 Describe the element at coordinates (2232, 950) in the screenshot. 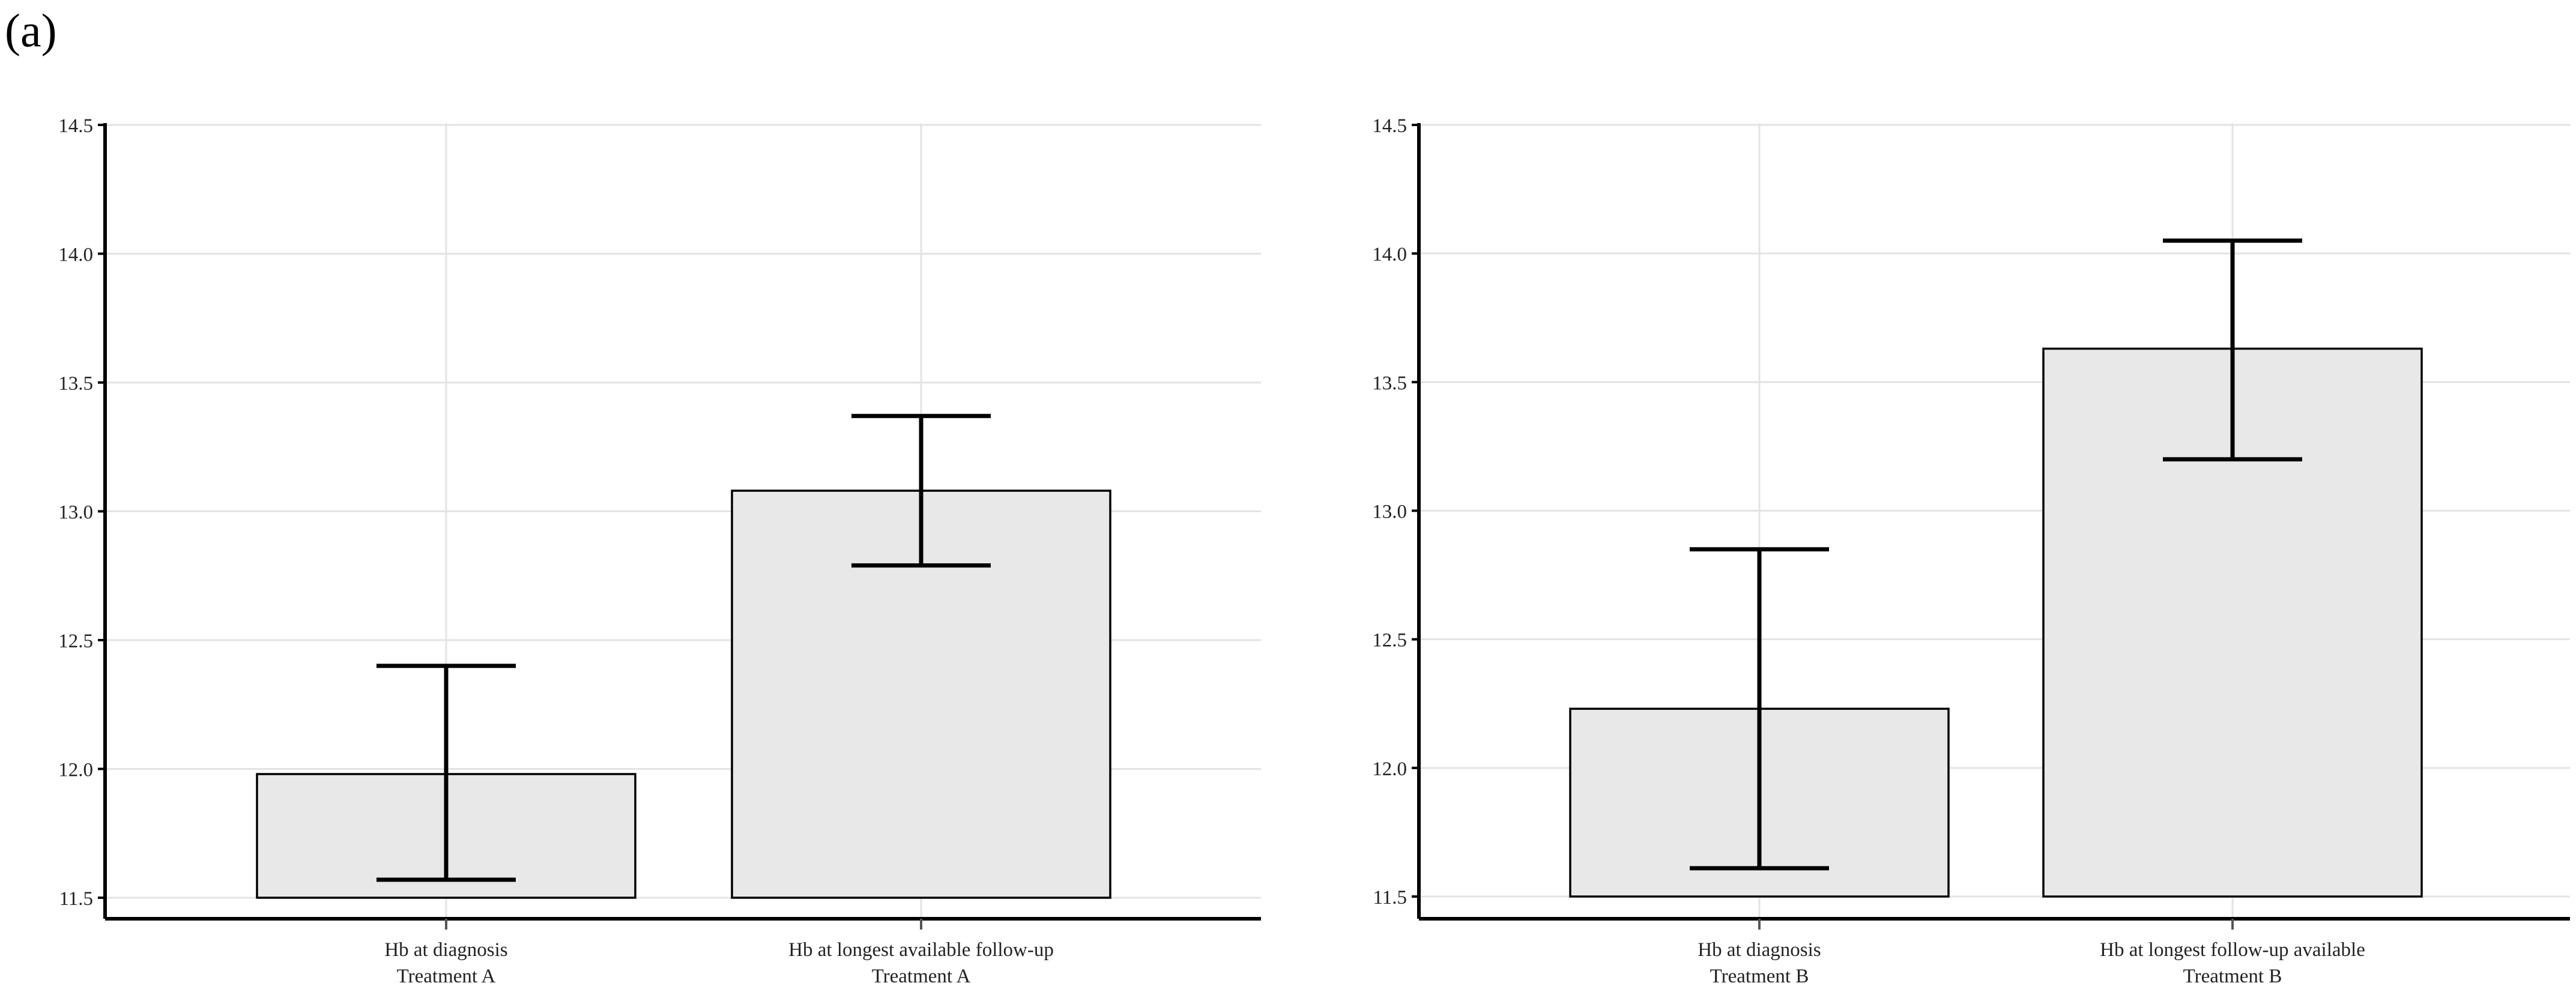

I see `x-tick-label: Hb at longest follow-up available` at that location.